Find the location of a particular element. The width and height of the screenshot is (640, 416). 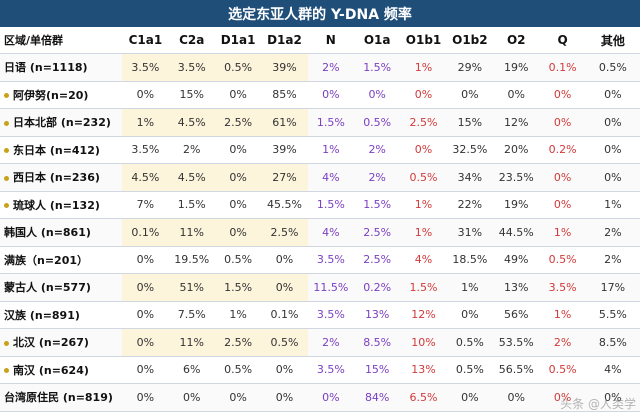

cell-o1b1: 10% is located at coordinates (423, 342).